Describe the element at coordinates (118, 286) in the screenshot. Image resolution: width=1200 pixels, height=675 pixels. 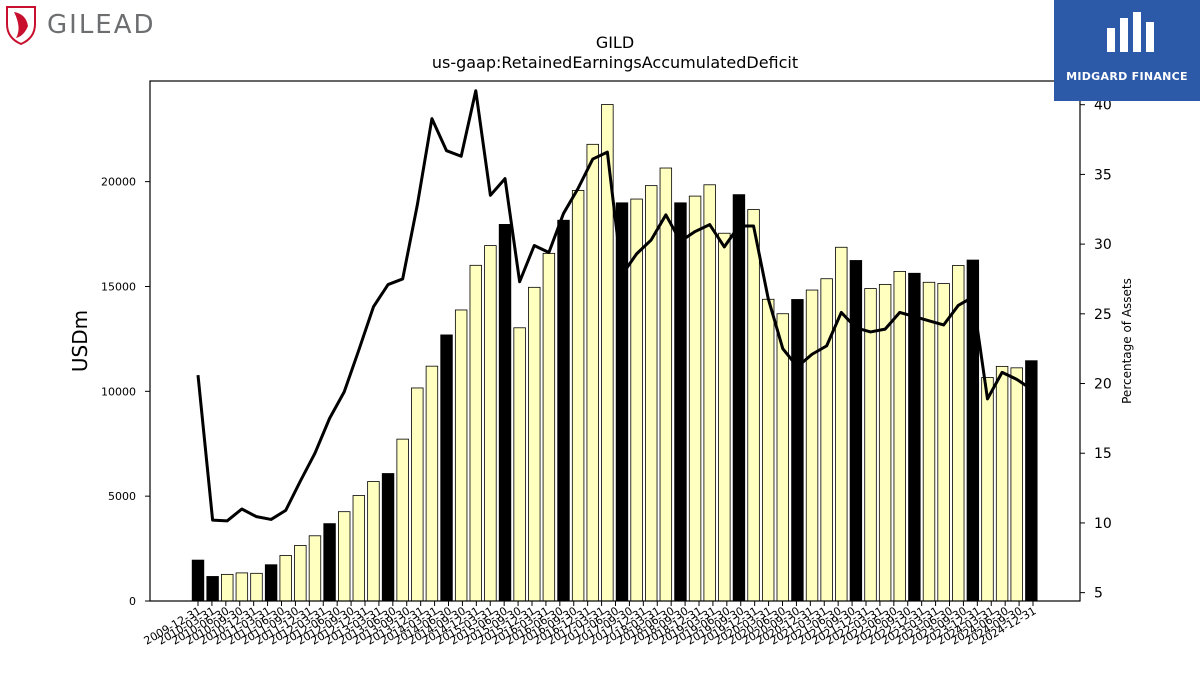
I see `y-tick-label: 15000` at that location.